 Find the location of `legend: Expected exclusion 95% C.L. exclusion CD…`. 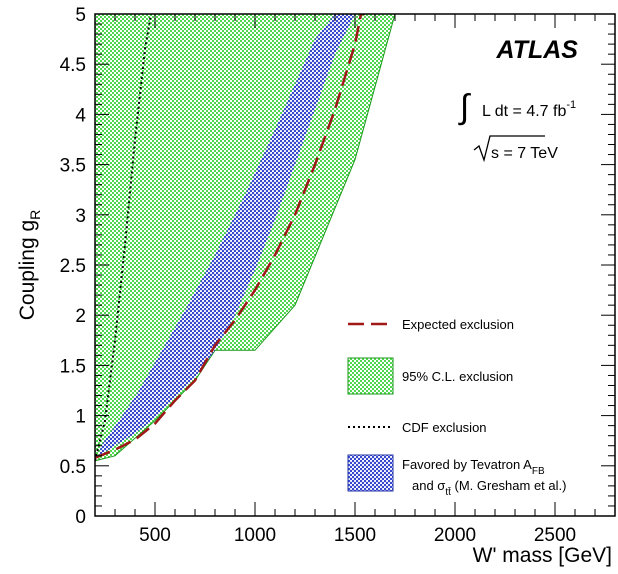

legend: Expected exclusion 95% C.L. exclusion CD… is located at coordinates (456, 407).